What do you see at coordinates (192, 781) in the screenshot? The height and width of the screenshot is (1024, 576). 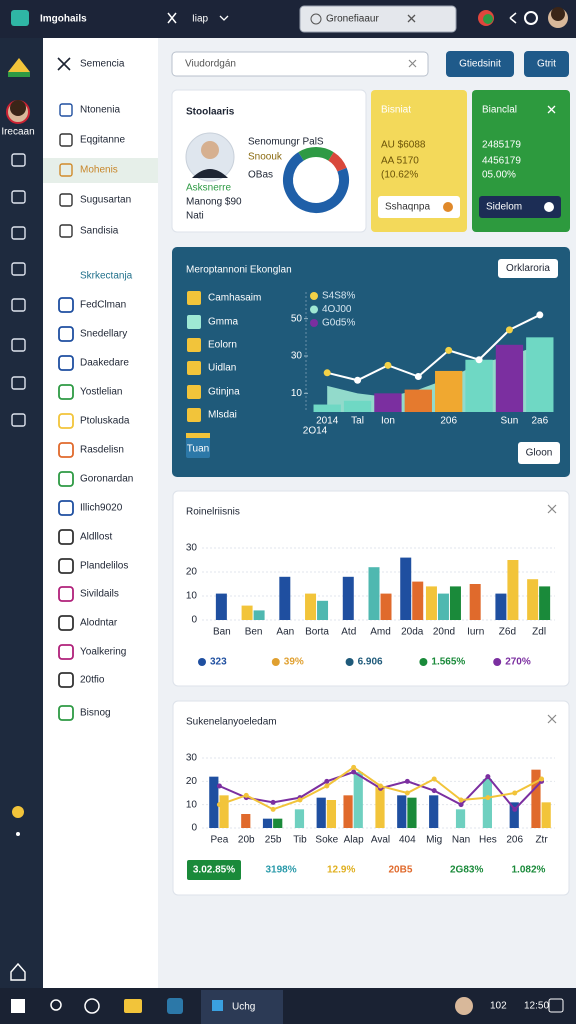 I see `y-tick-label: 20` at bounding box center [192, 781].